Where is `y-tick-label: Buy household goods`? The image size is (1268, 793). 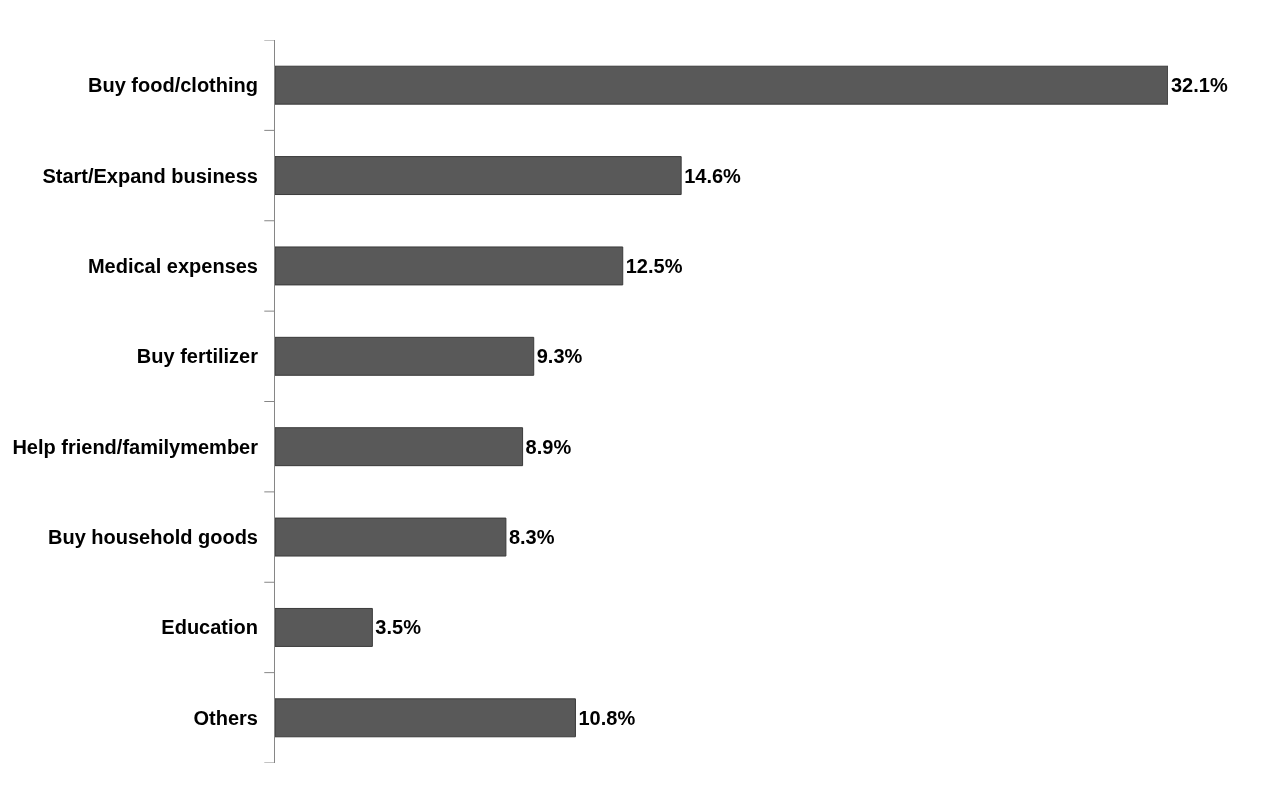
y-tick-label: Buy household goods is located at coordinates (153, 537).